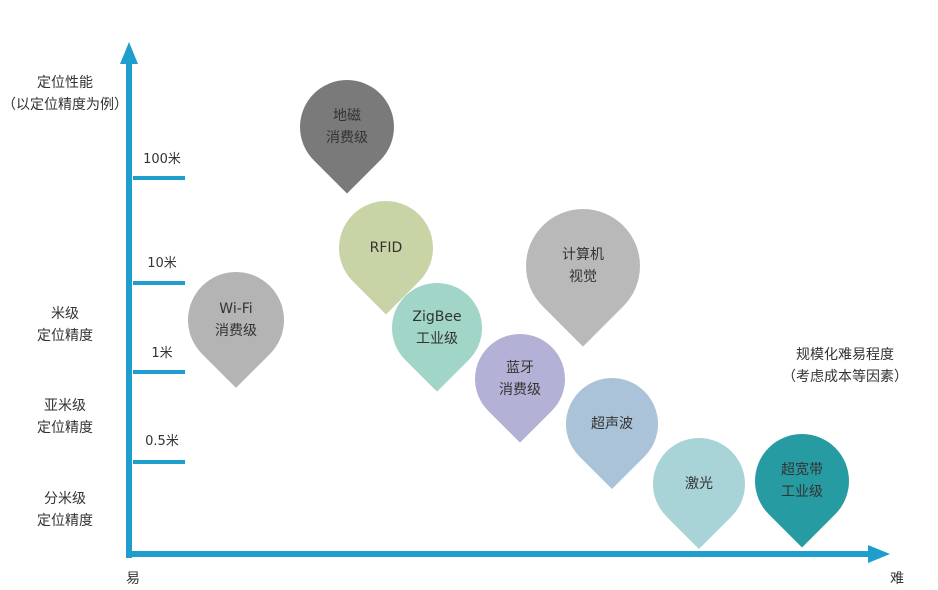 This screenshot has width=938, height=590. Describe the element at coordinates (133, 579) in the screenshot. I see `x-axis-start-label: 易` at that location.